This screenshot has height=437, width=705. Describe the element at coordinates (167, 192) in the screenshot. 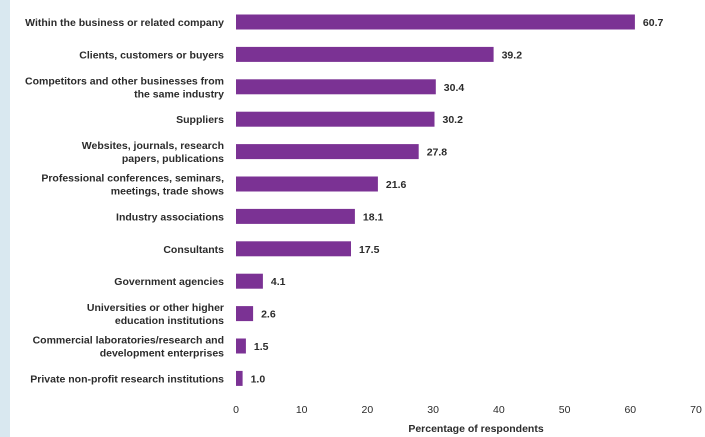

I see `category-label: meetings, trade shows` at that location.